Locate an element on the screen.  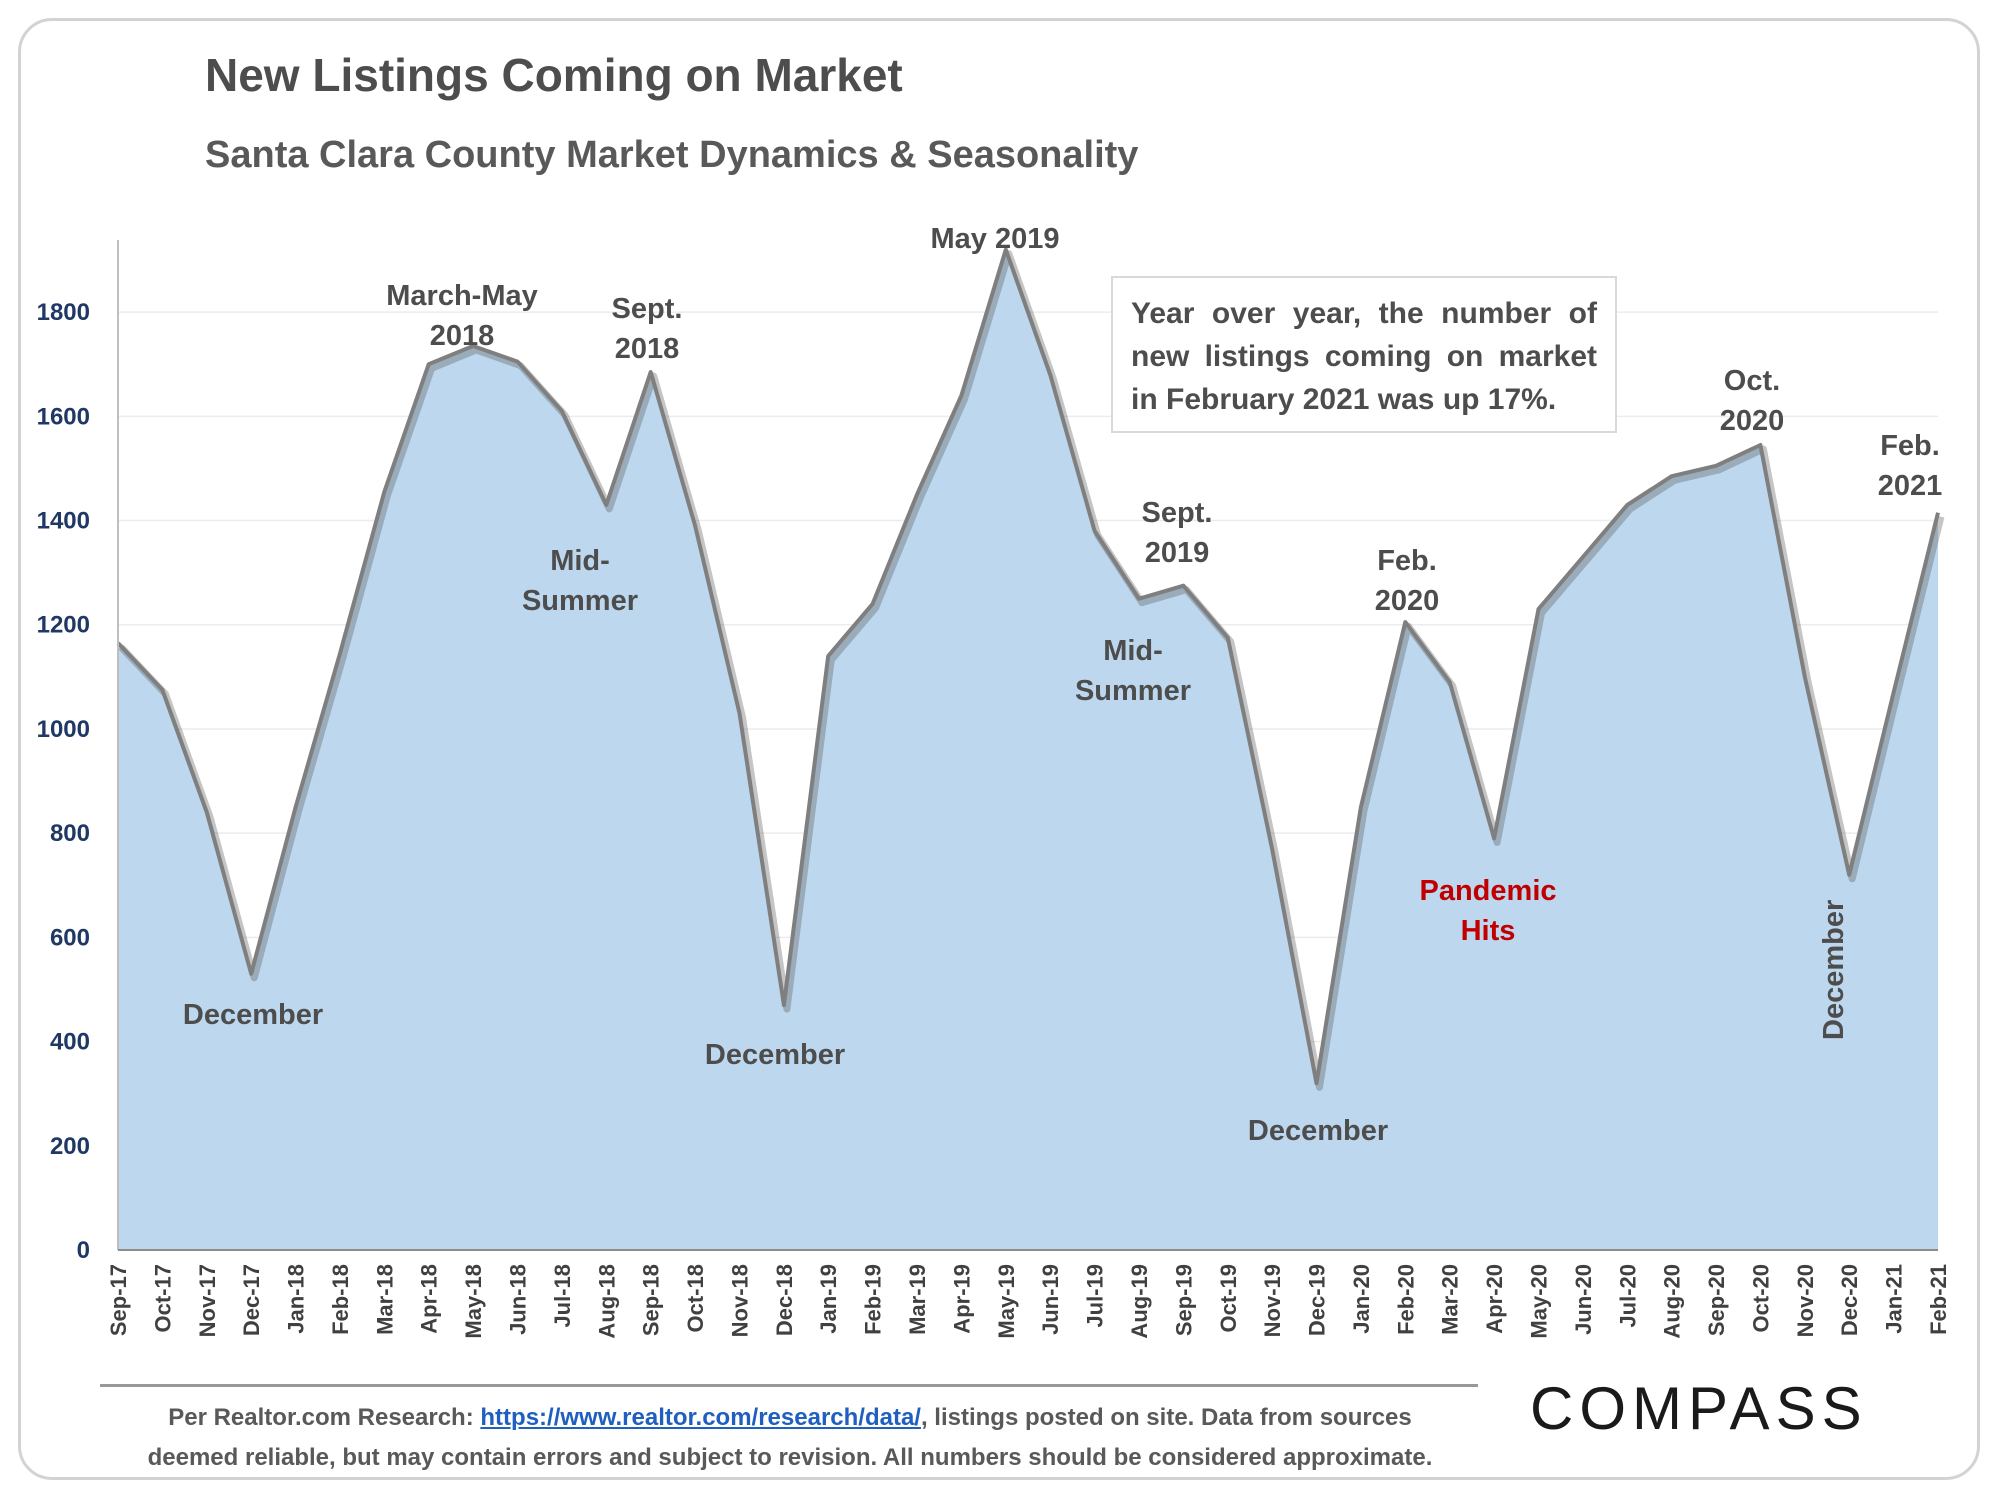
x-tick-label: Oct-20 is located at coordinates (1760, 1298).